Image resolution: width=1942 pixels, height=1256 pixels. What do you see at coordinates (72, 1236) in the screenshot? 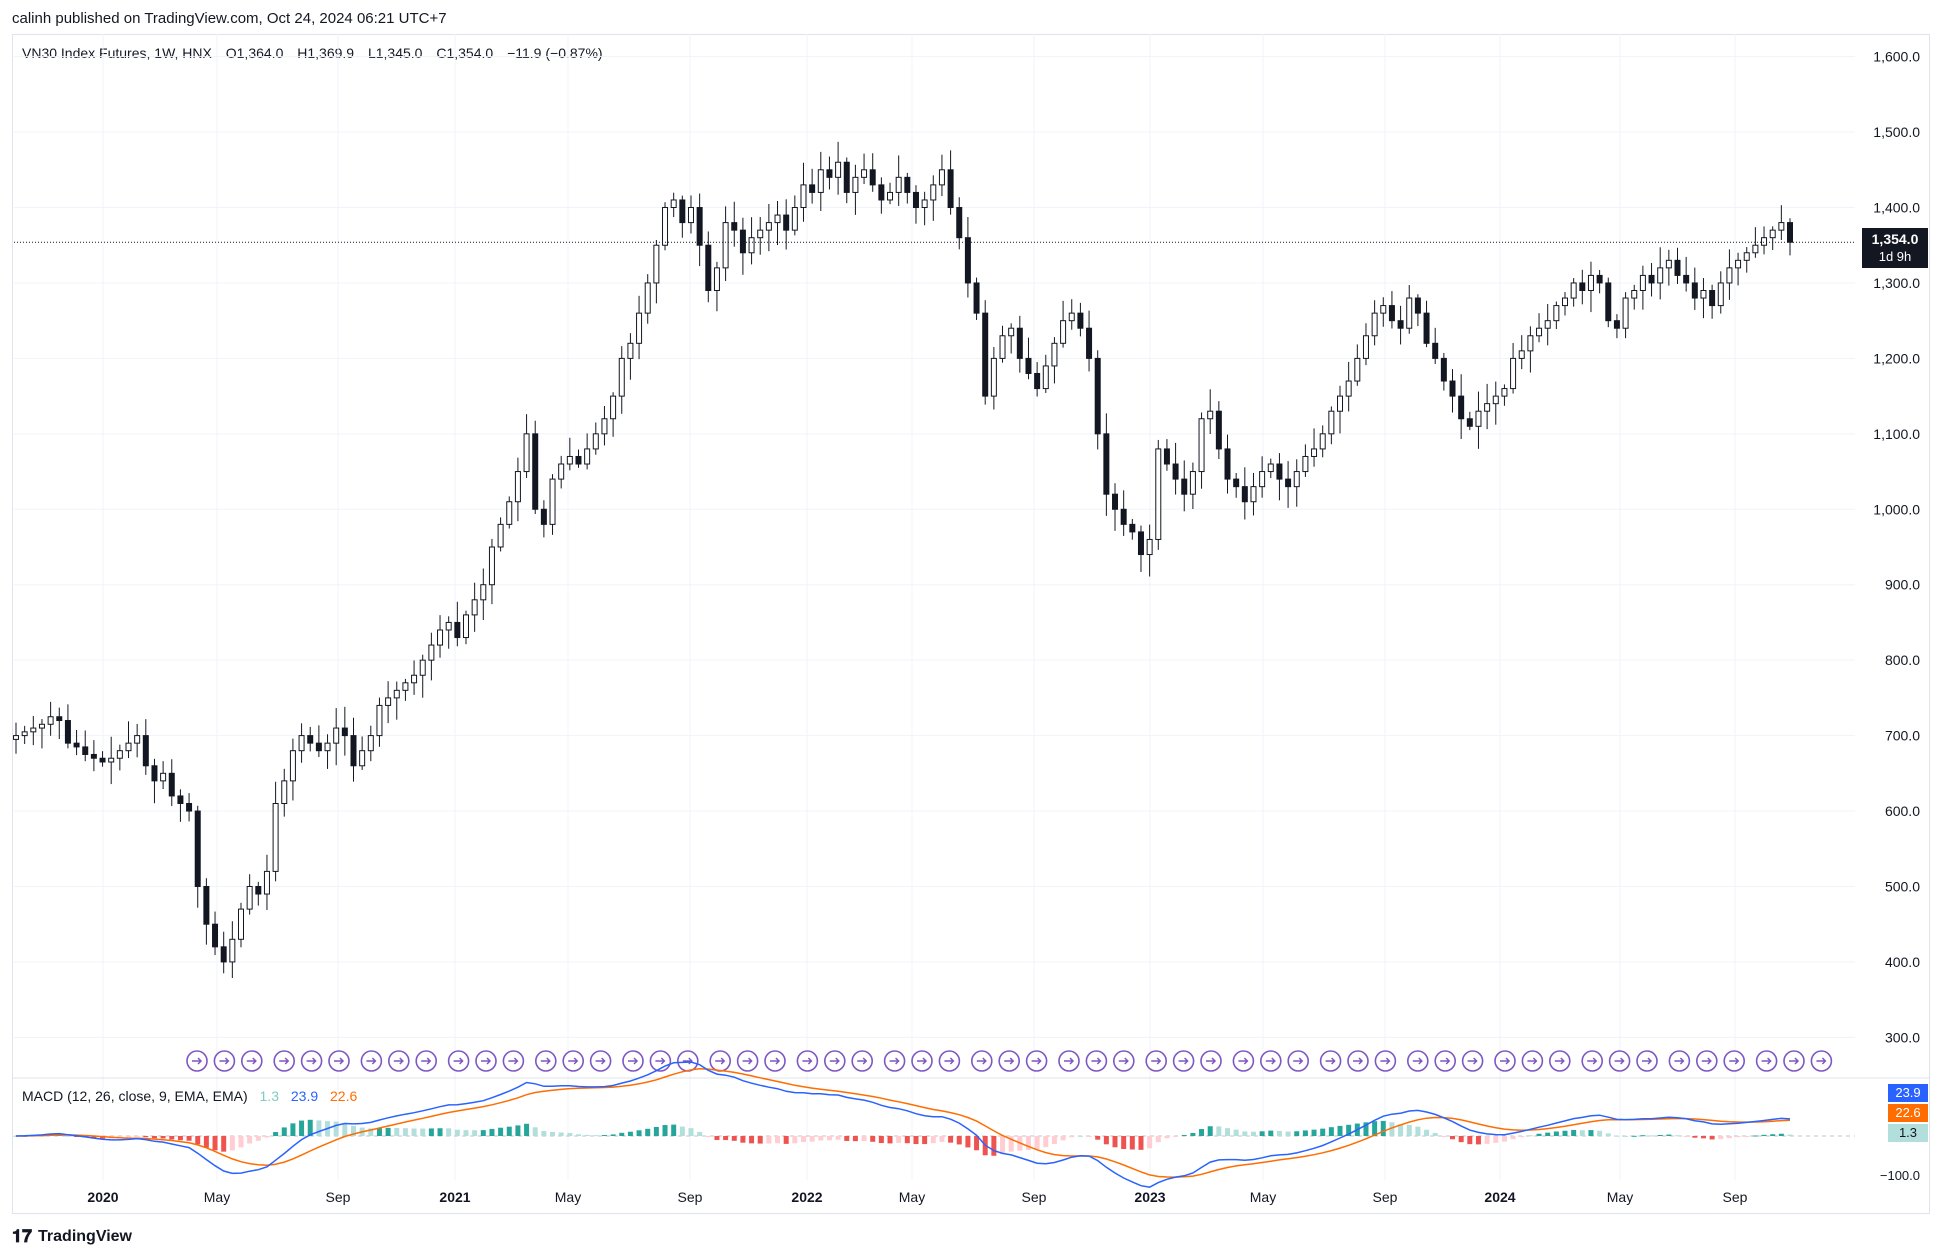
I see `tradingview-footer: 𝟏𝟕 TradingView` at bounding box center [72, 1236].